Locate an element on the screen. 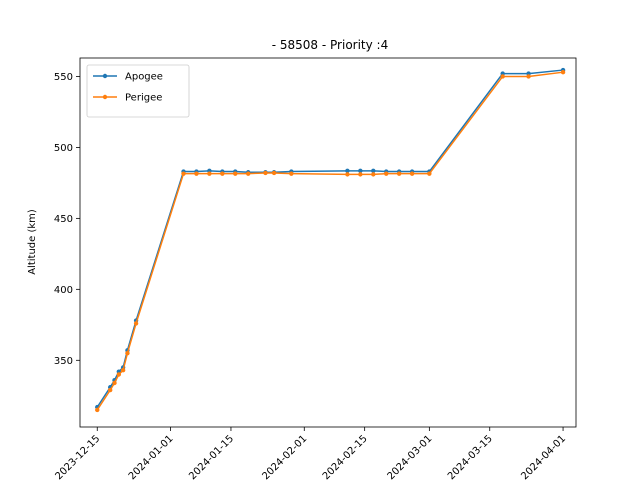 This screenshot has height=480, width=640. legend-label-perigee: Perigee is located at coordinates (143, 98).